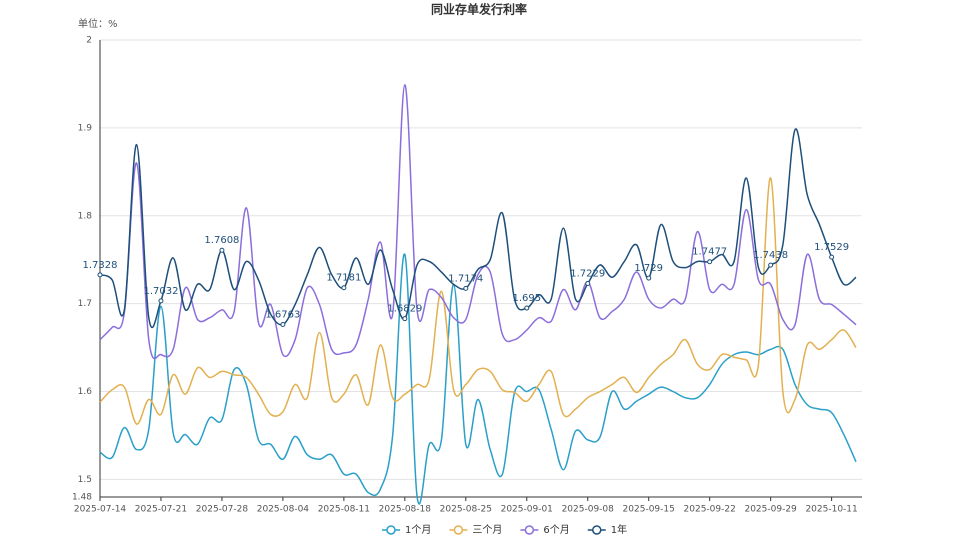 This screenshot has width=958, height=539. What do you see at coordinates (588, 510) in the screenshot?
I see `x-tick-label: 2025-09-08` at bounding box center [588, 510].